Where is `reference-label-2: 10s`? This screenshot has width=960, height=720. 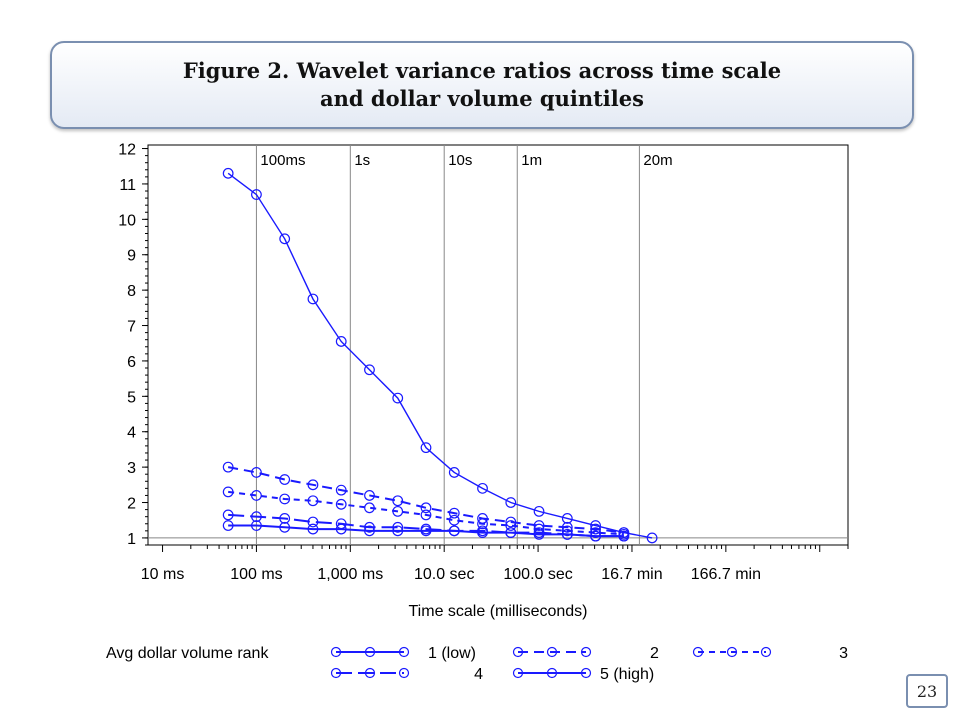 reference-label-2: 10s is located at coordinates (460, 160).